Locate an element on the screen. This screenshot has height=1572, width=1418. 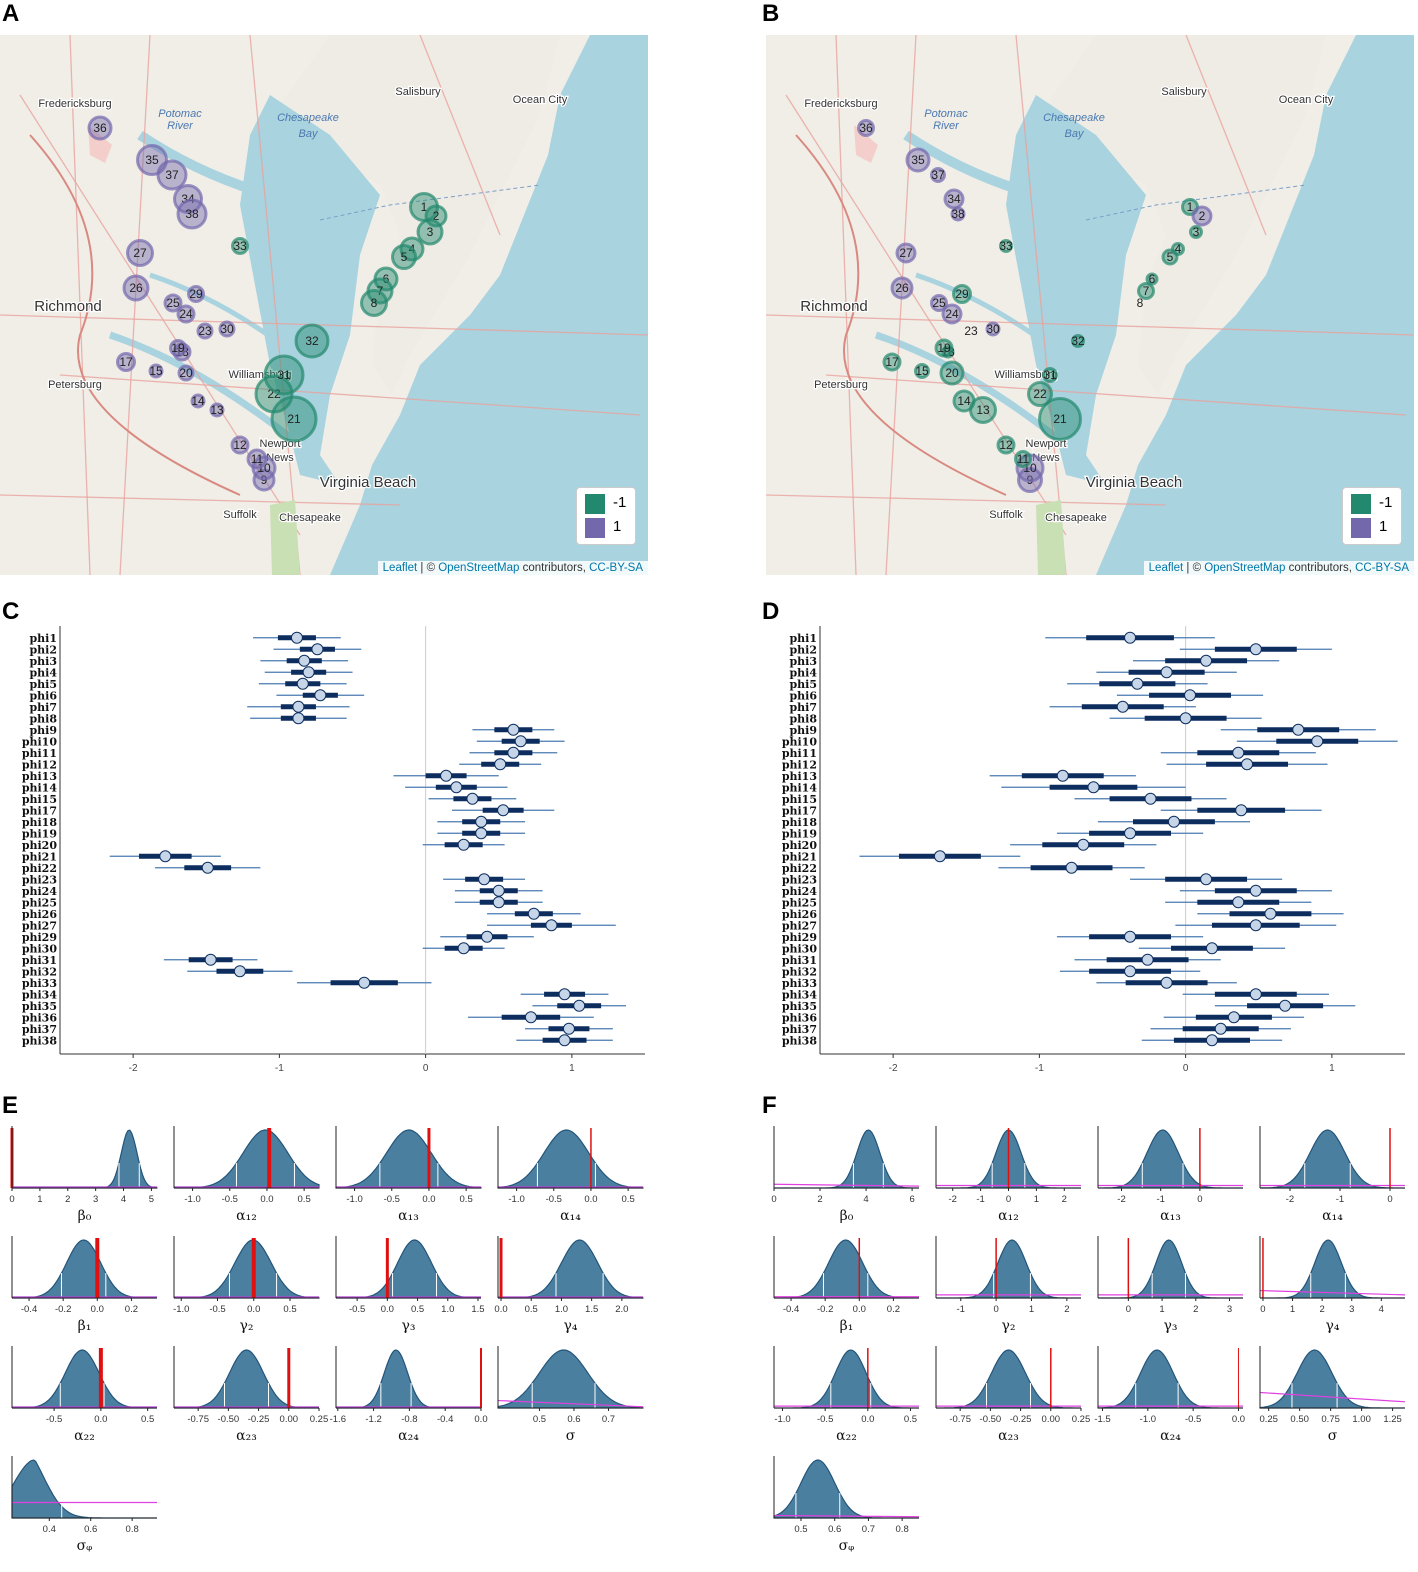
site-label: 19 is located at coordinates (944, 348).